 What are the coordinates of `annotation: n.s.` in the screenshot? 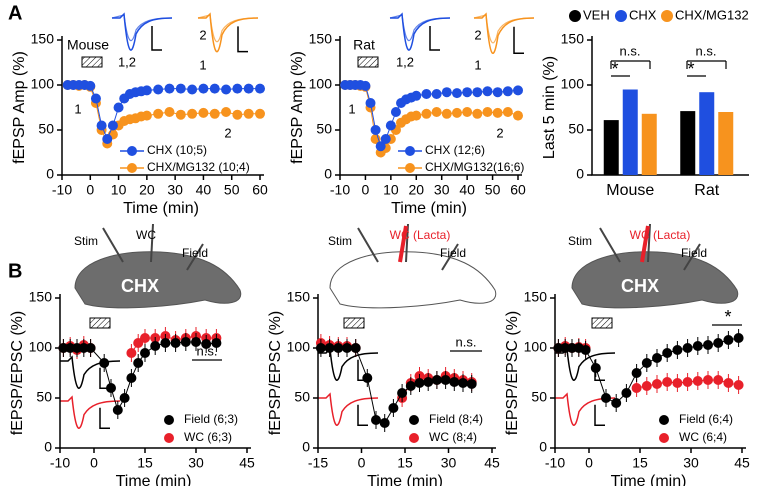 It's located at (207, 350).